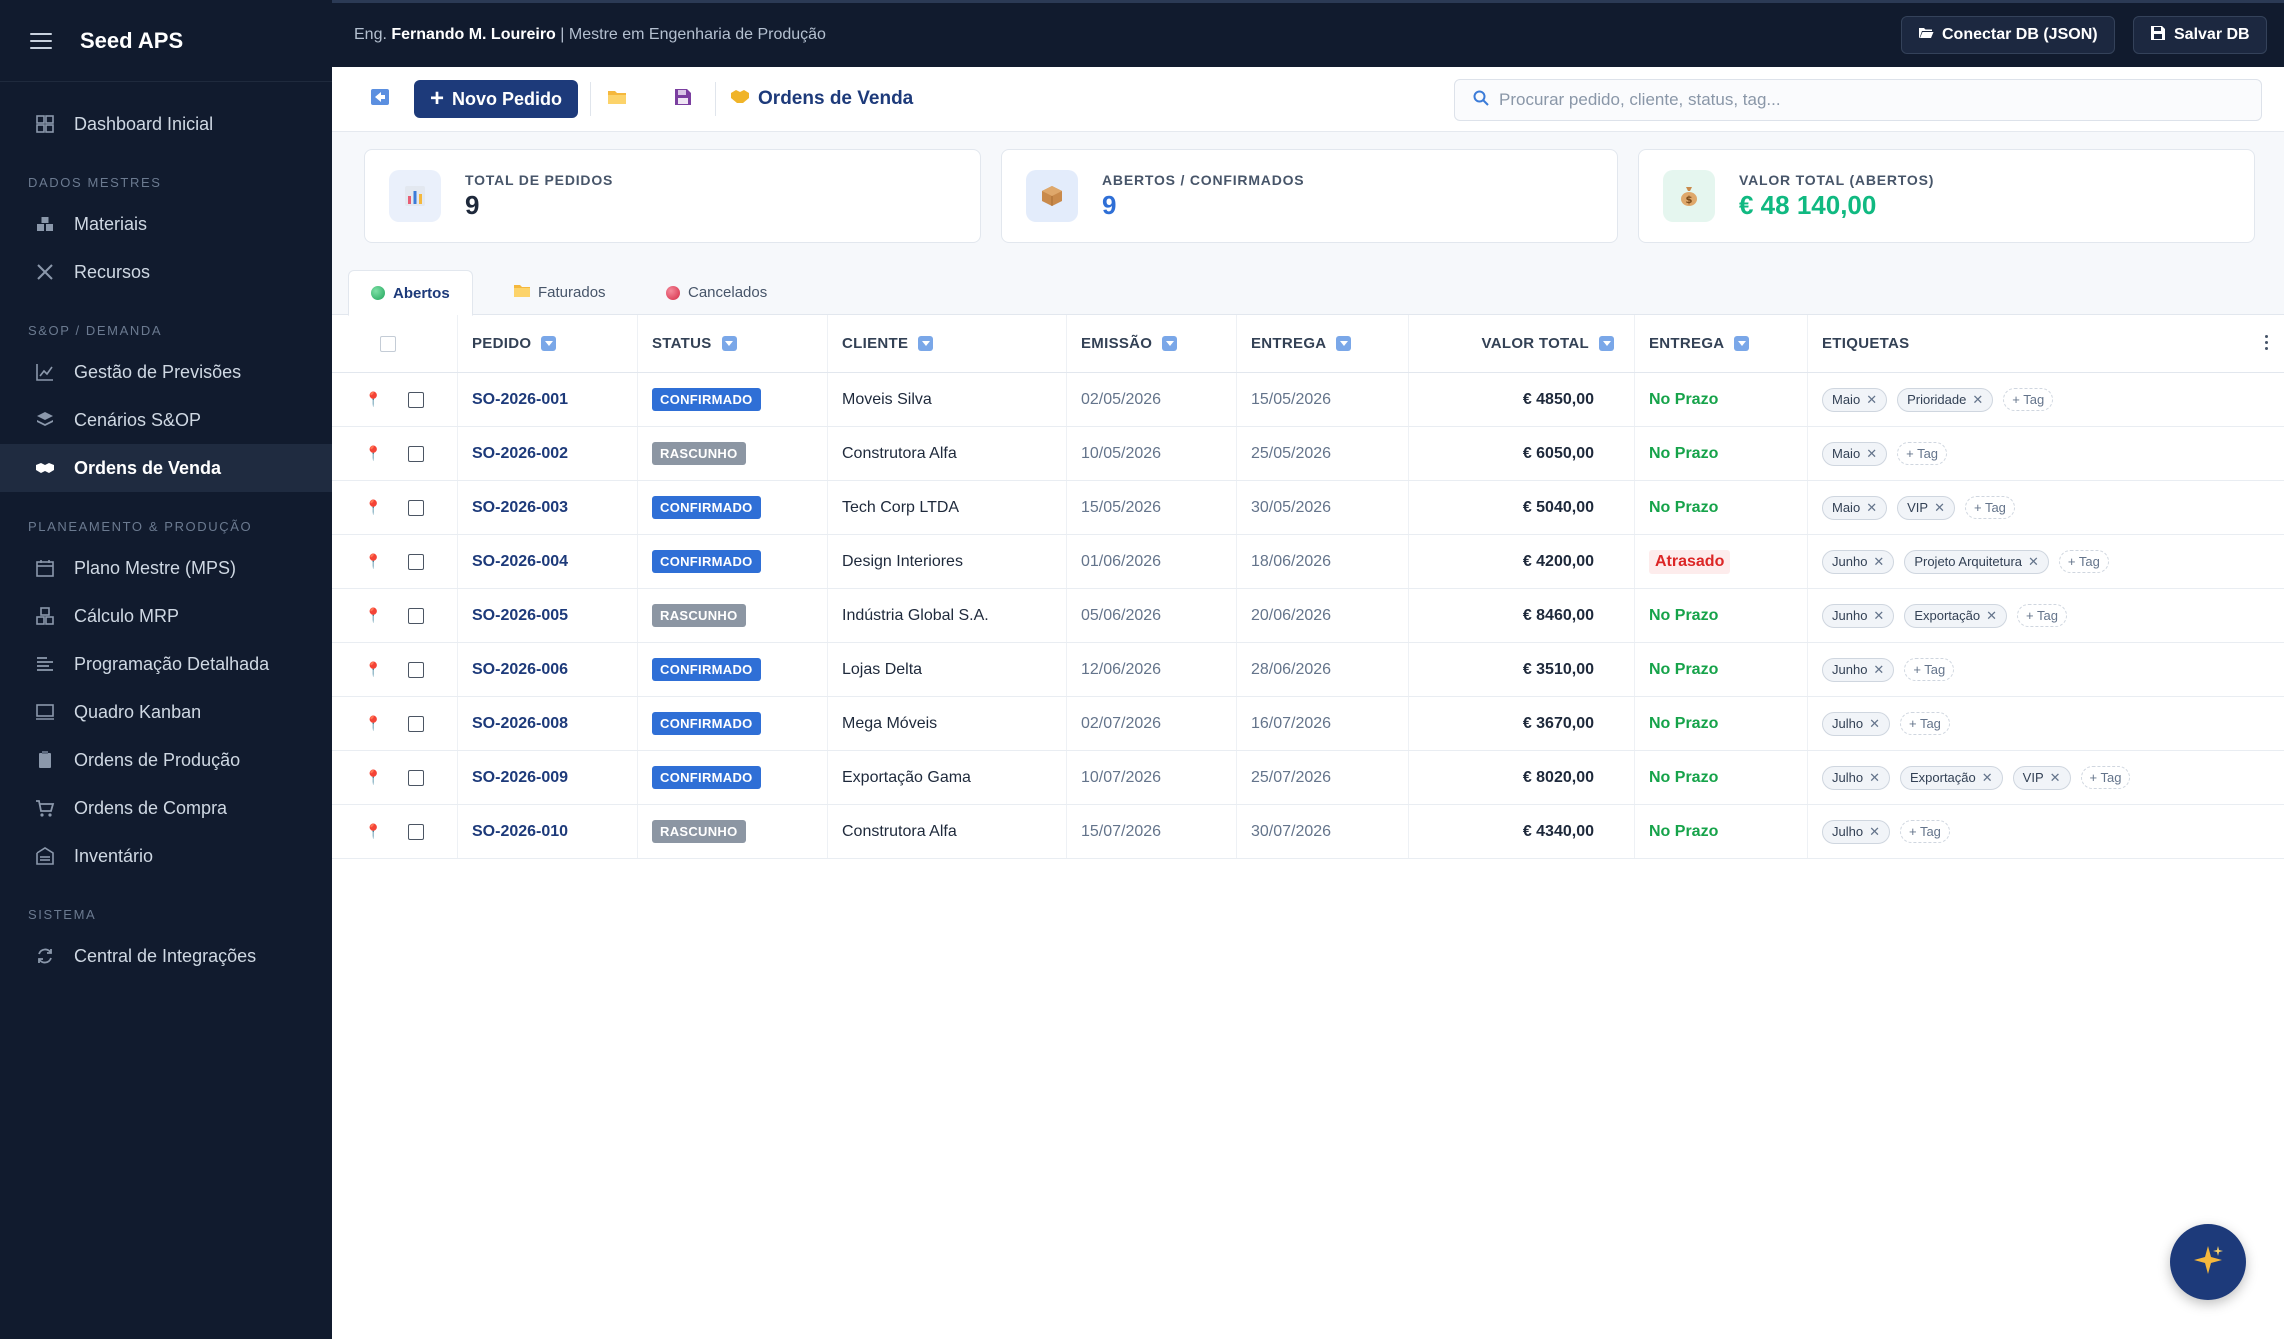  Describe the element at coordinates (166, 808) in the screenshot. I see `sidebar-item-purchase-orders: Ordens de Compra` at that location.